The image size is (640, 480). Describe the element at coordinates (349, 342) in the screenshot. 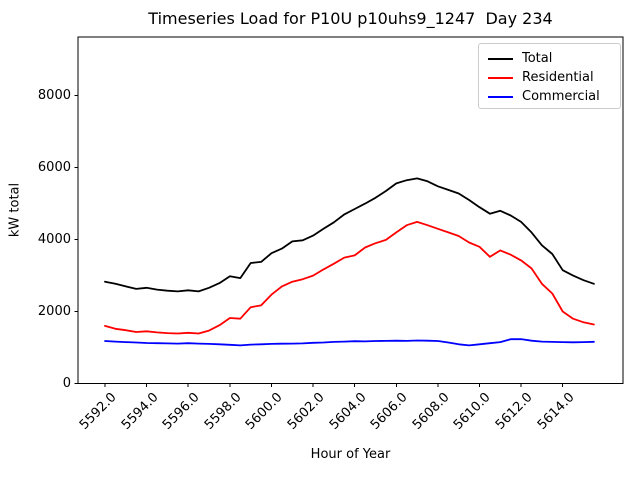

I see `series-line-commercial` at that location.